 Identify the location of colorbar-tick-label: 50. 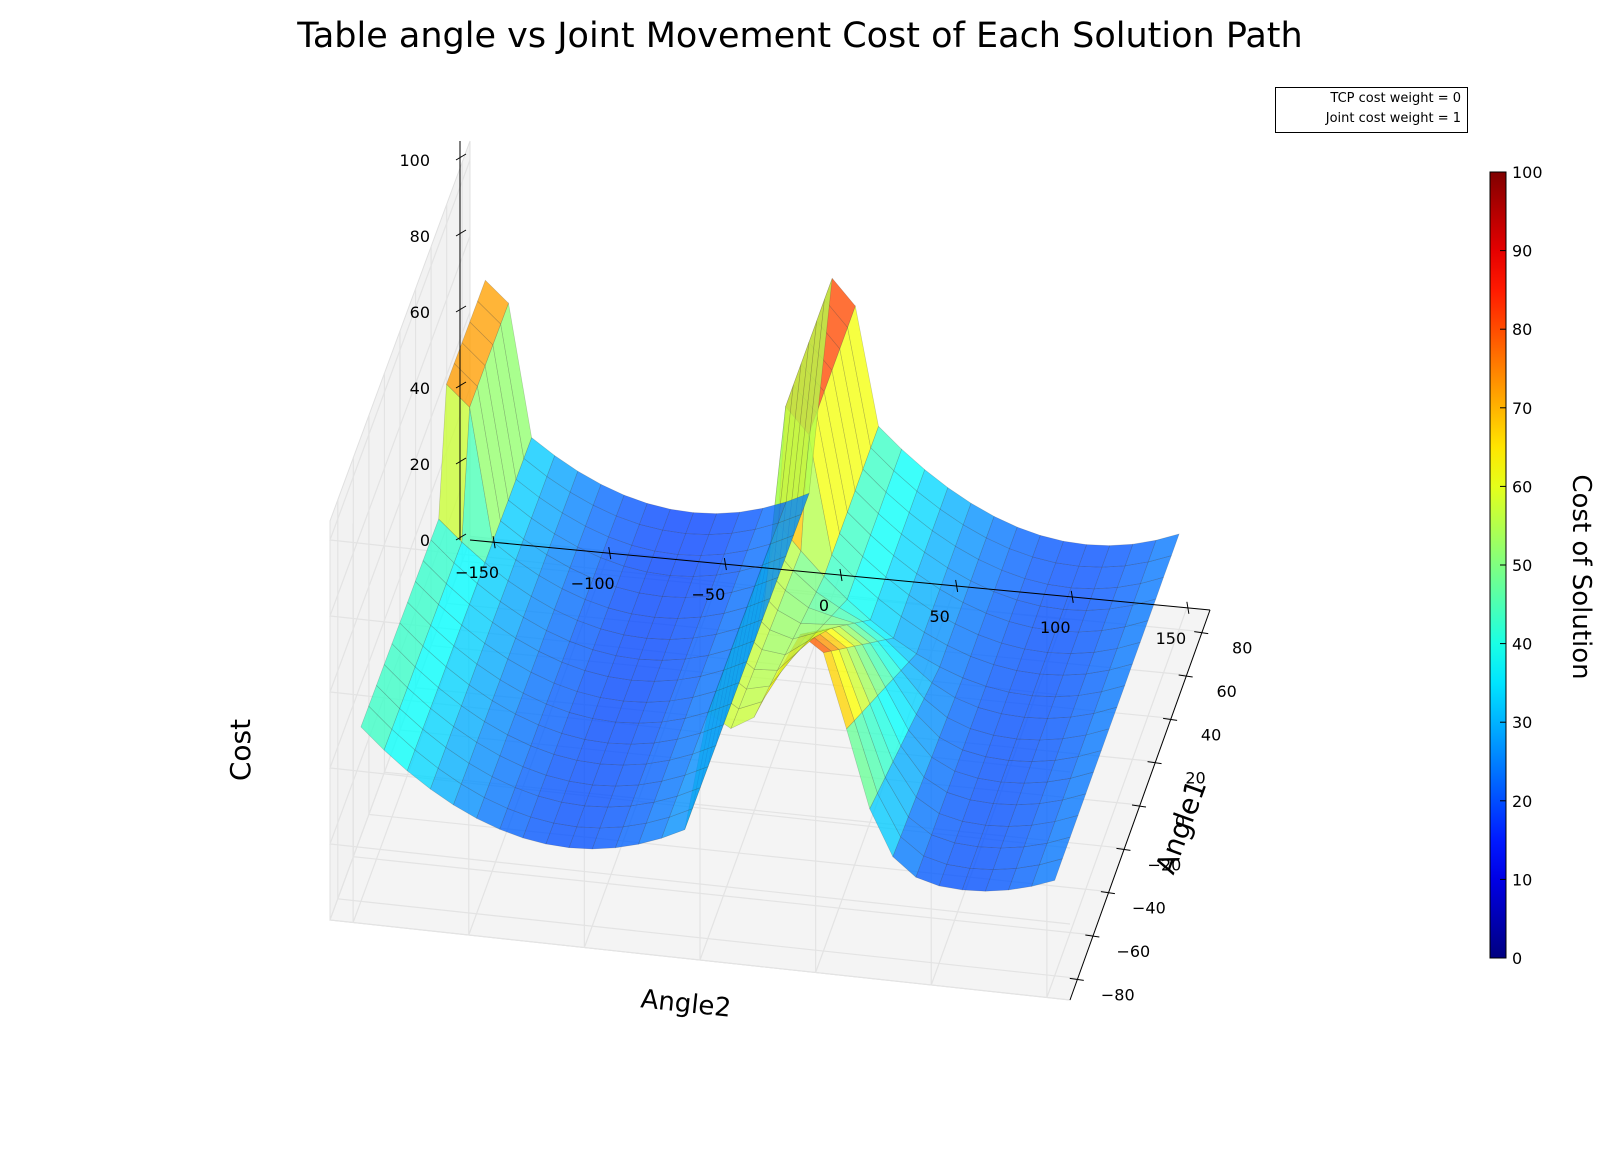
(1522, 565).